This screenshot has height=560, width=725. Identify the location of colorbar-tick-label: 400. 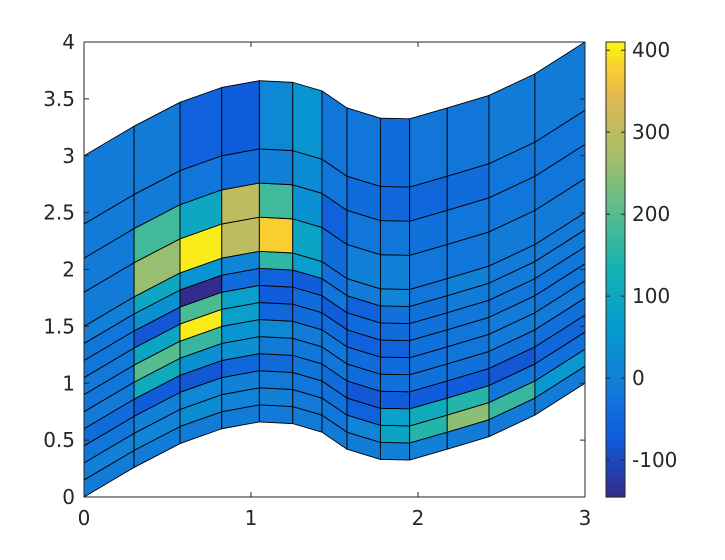
(651, 50).